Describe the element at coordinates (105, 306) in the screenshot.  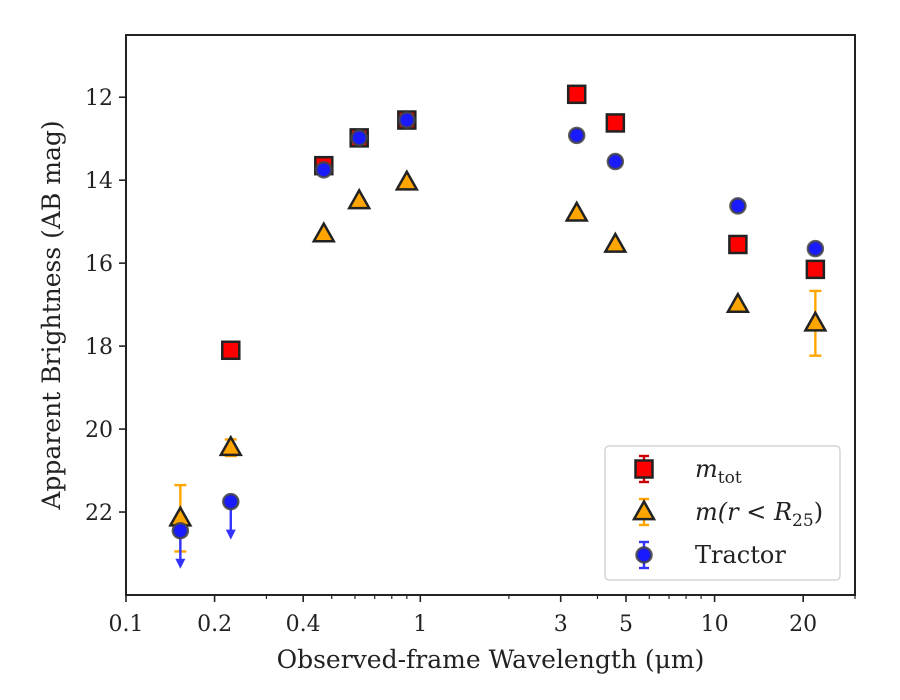
I see `y-axis: 12 14 16 18 20 22` at that location.